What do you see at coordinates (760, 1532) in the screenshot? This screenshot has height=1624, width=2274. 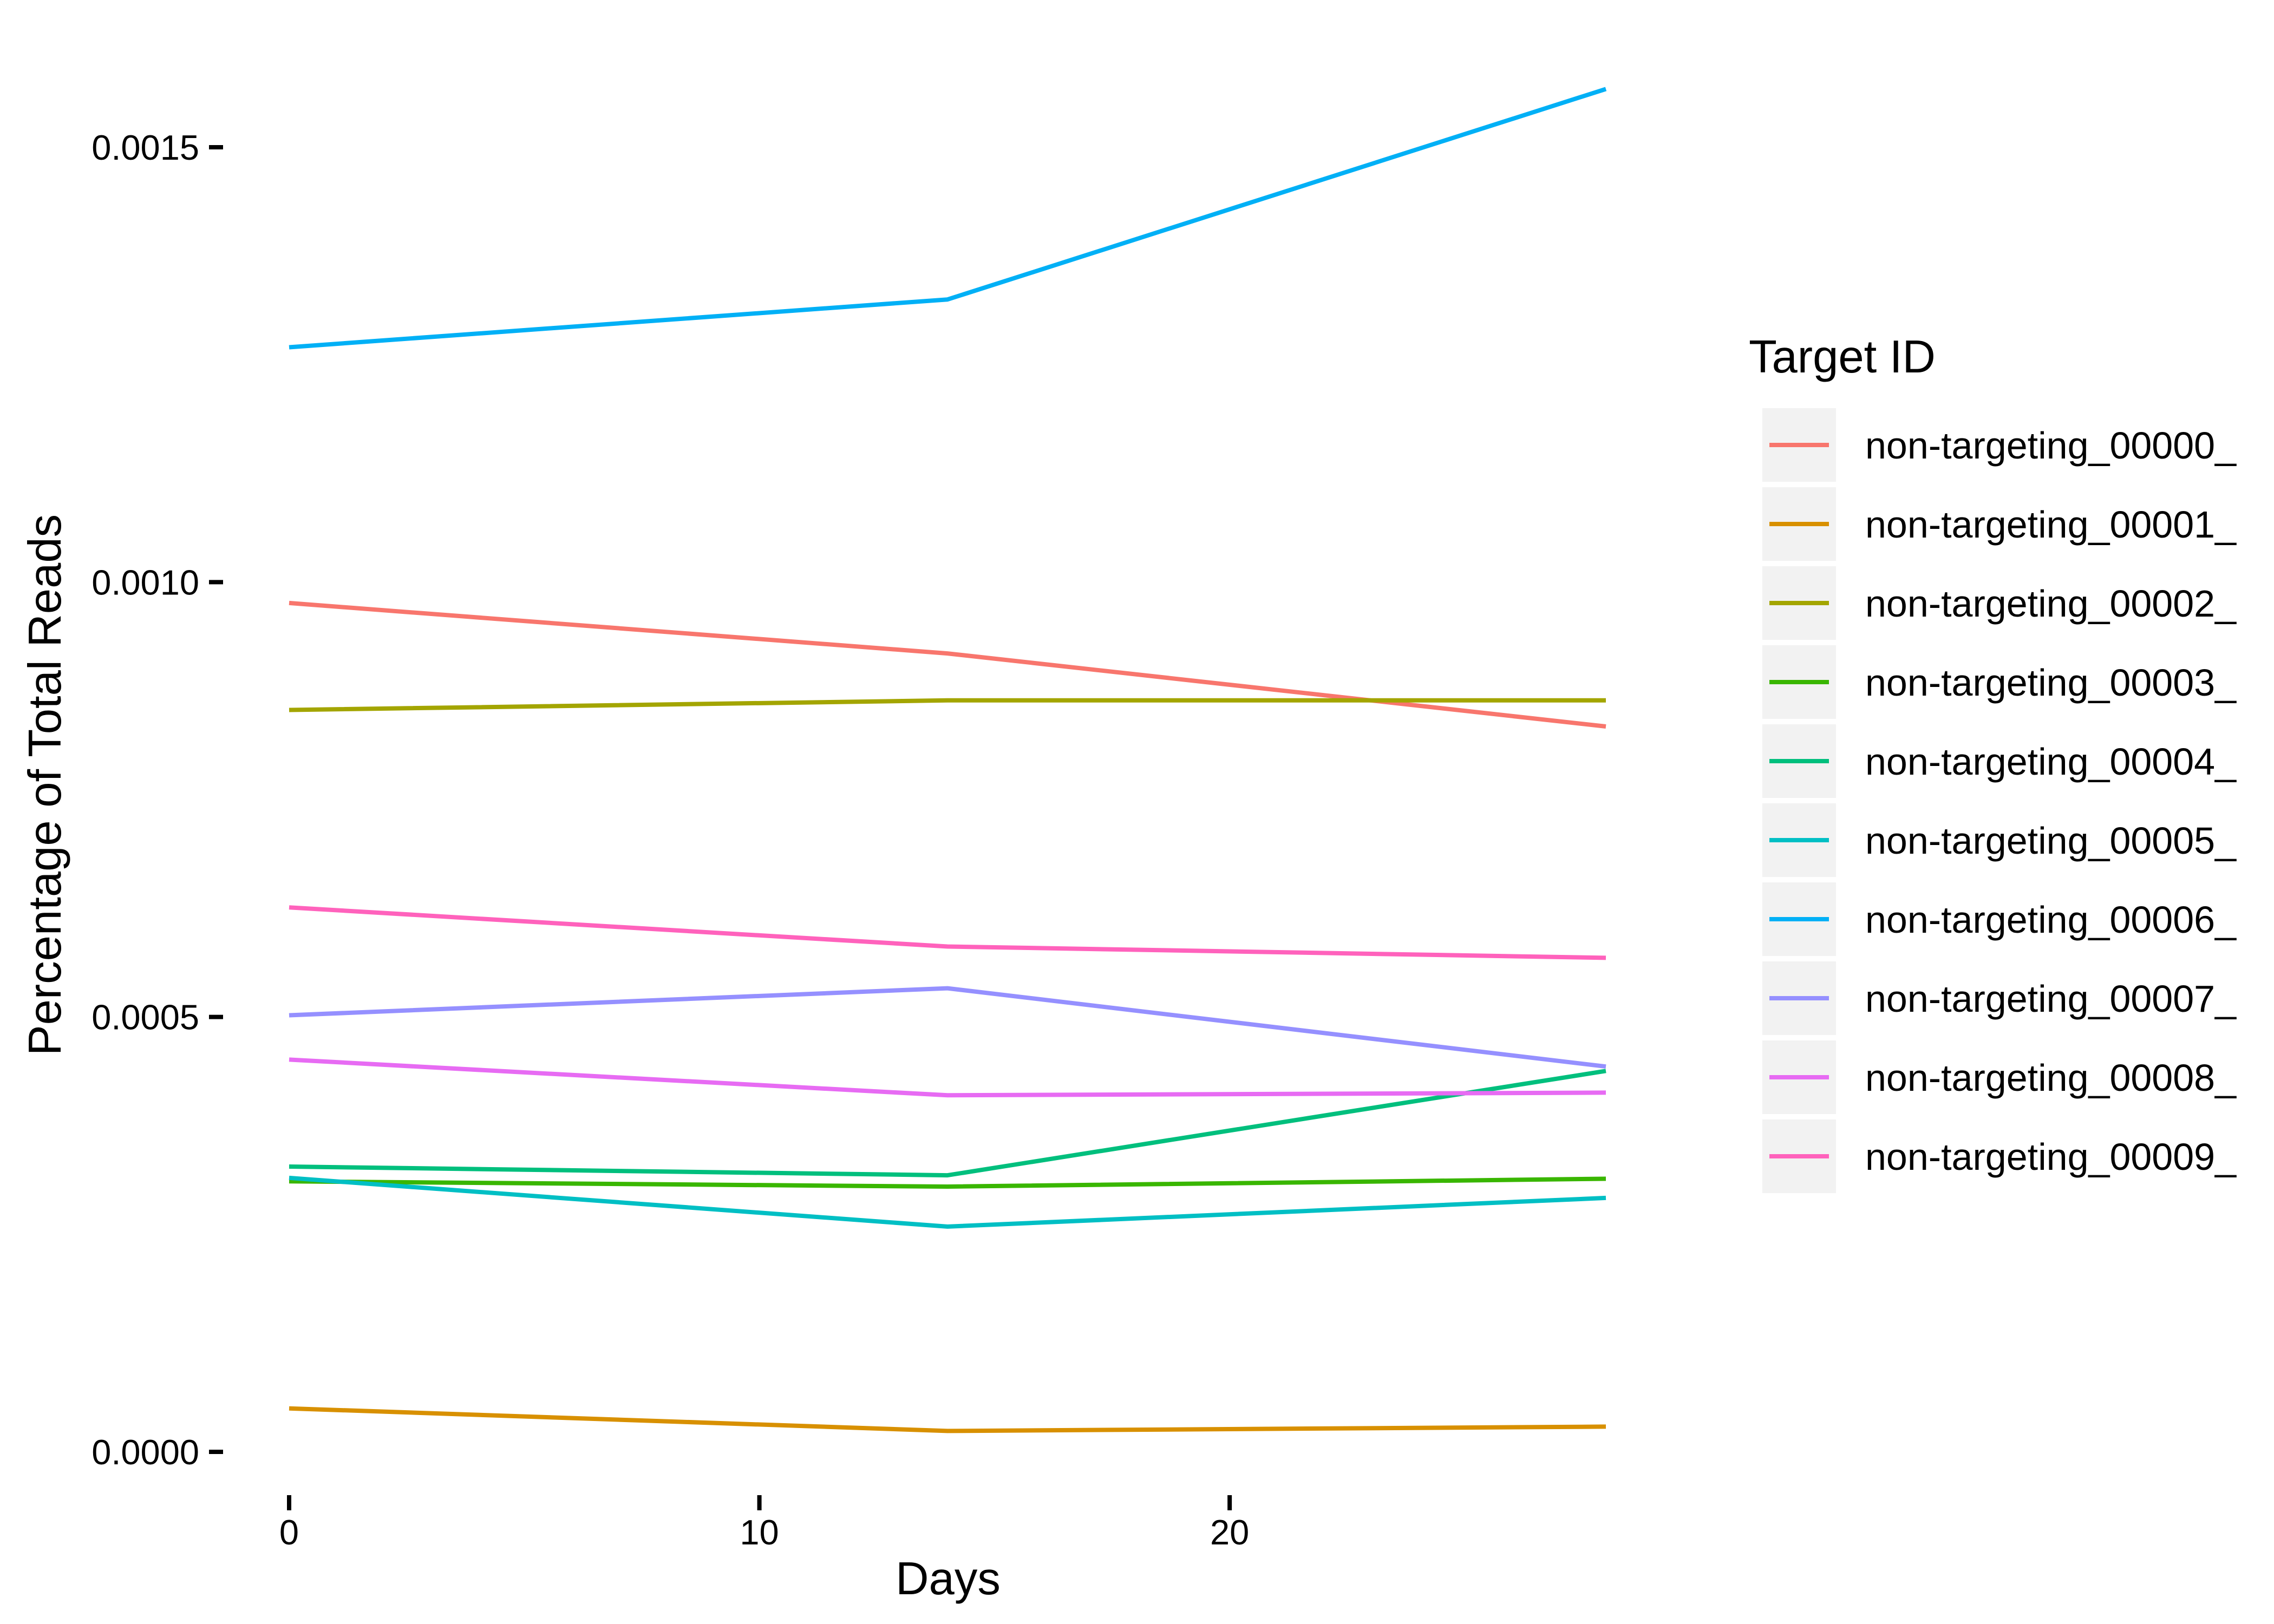 I see `x-tick-label: 10` at bounding box center [760, 1532].